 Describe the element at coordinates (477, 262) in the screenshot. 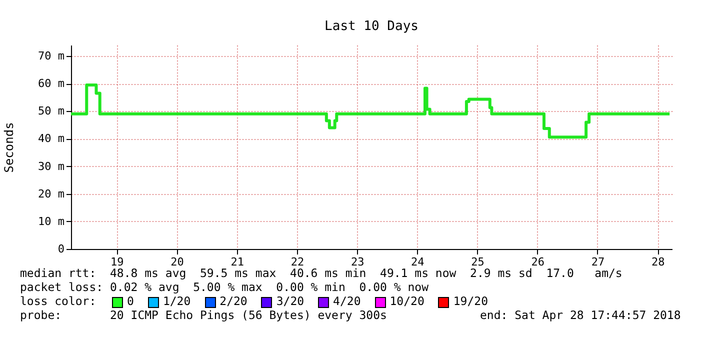

I see `x-tick-label: 25` at that location.